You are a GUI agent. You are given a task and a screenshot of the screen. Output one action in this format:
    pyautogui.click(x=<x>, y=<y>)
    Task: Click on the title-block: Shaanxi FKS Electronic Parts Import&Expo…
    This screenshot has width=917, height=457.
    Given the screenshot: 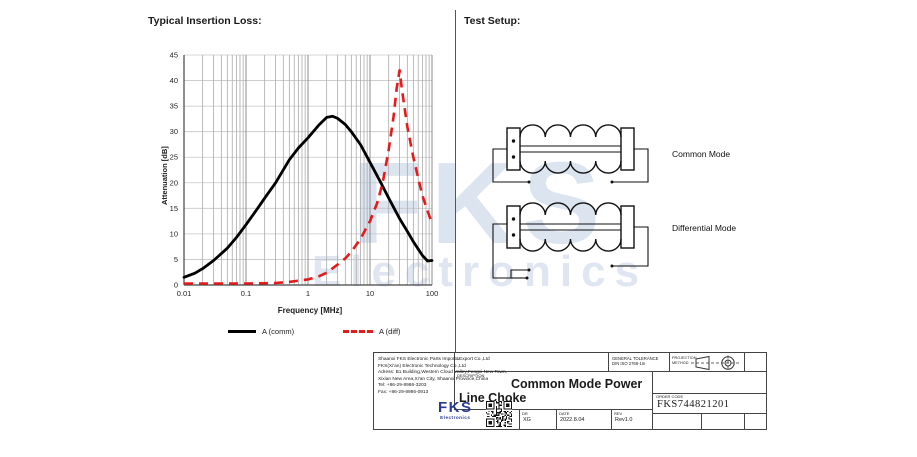 What is the action you would take?
    pyautogui.click(x=570, y=391)
    